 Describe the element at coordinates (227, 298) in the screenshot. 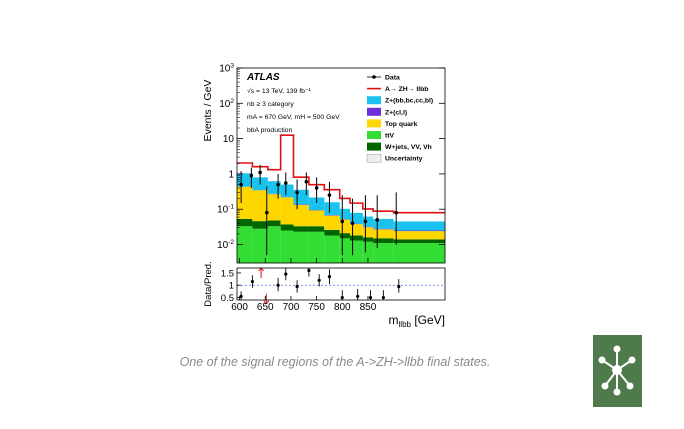

I see `rtick-label-0: 0.5` at that location.